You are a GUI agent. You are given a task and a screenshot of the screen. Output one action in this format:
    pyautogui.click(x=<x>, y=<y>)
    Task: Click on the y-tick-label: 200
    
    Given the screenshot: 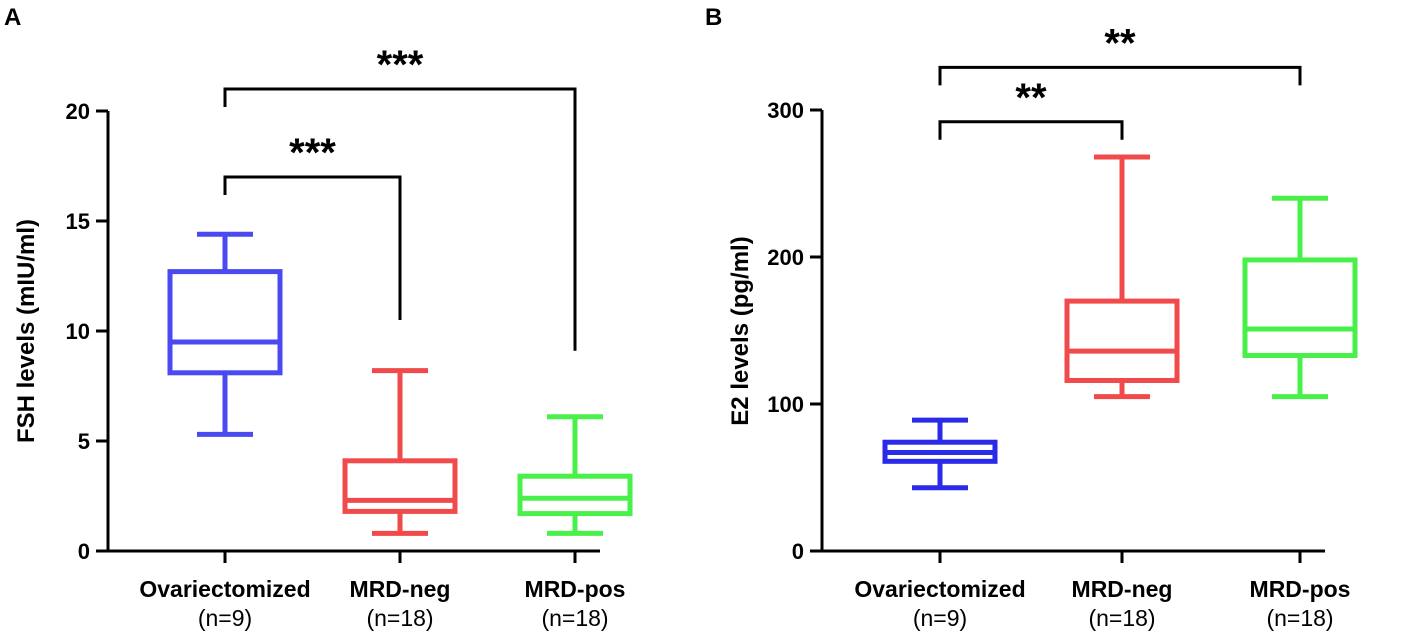 What is the action you would take?
    pyautogui.click(x=785, y=257)
    